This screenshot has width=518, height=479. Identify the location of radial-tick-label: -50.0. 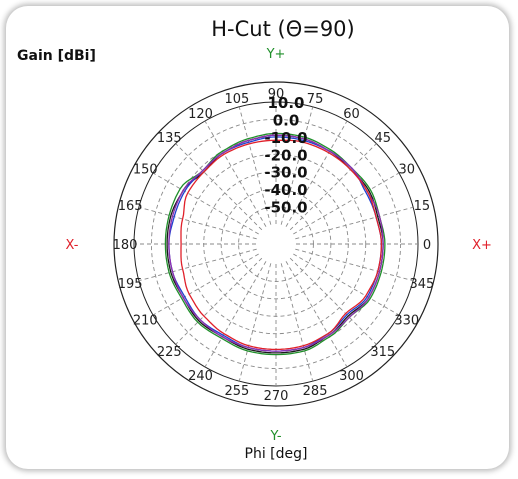
(285, 208).